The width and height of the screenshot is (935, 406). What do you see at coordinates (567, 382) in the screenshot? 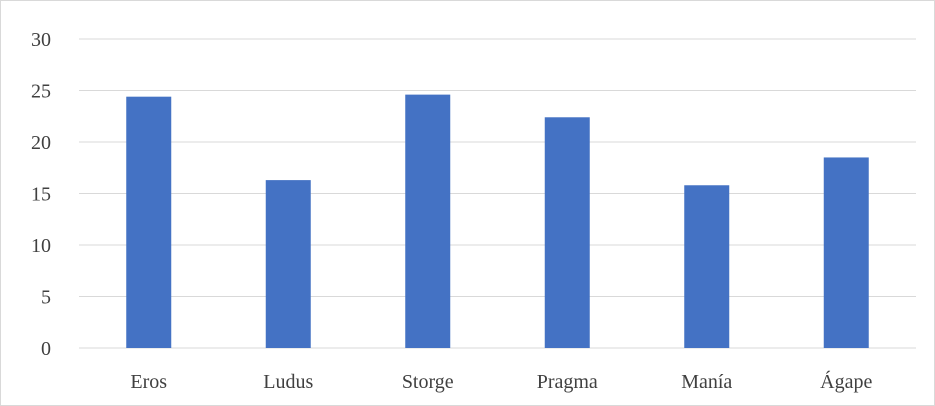
I see `x-tick-label: Pragma` at bounding box center [567, 382].